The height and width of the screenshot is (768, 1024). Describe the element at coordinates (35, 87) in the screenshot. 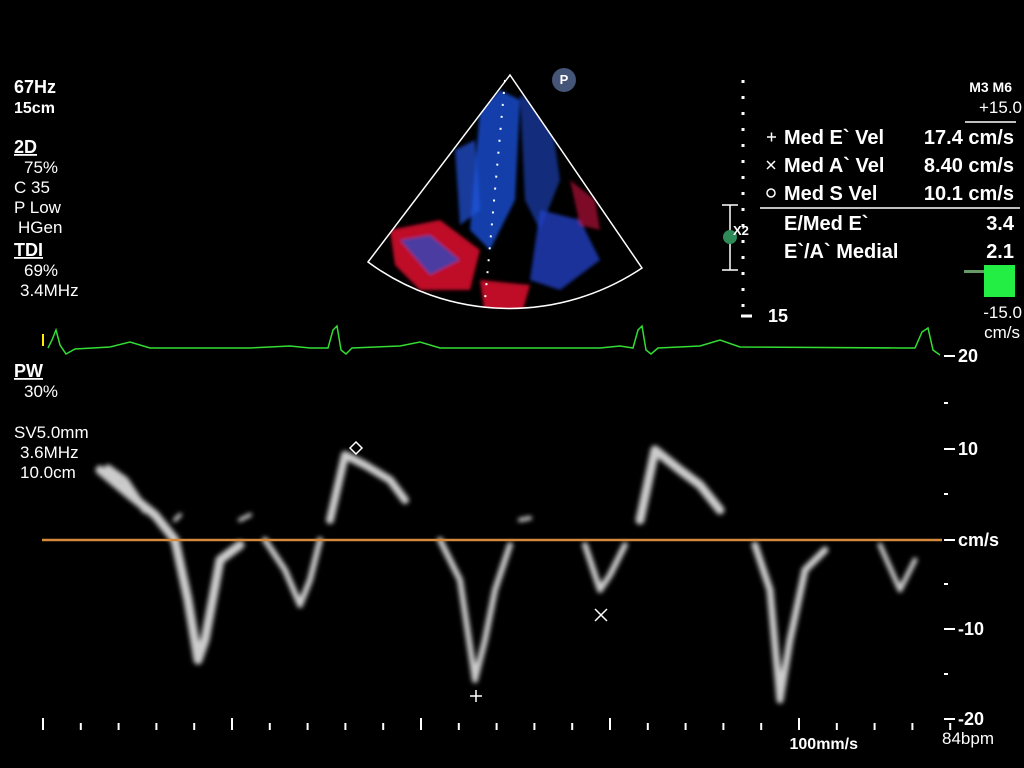

I see `frame-rate: 67Hz` at that location.